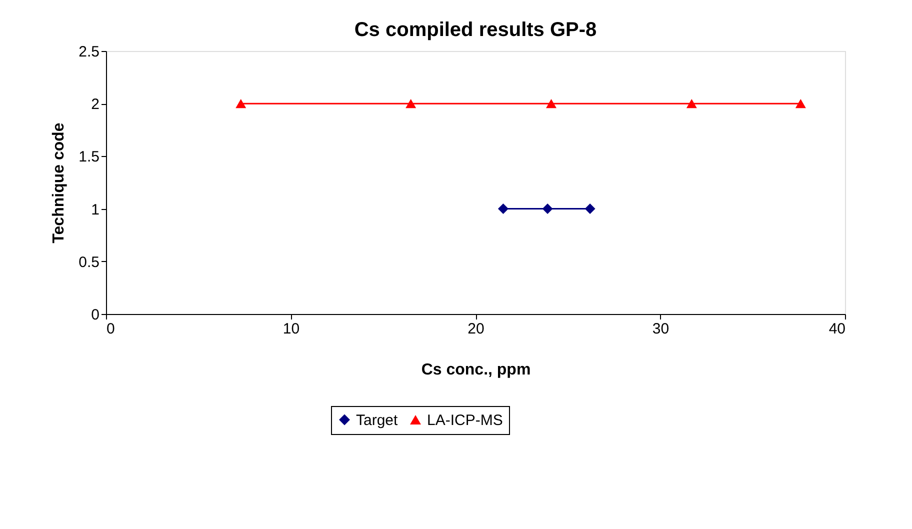 The image size is (912, 529). Describe the element at coordinates (661, 329) in the screenshot. I see `x-tick-label: 30` at that location.